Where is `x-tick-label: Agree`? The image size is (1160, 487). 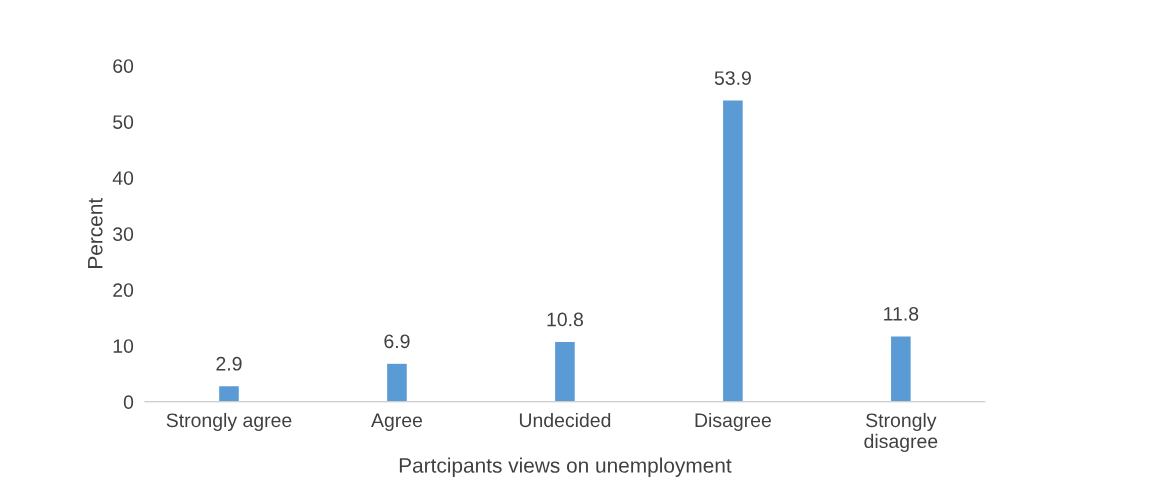 x-tick-label: Agree is located at coordinates (397, 422).